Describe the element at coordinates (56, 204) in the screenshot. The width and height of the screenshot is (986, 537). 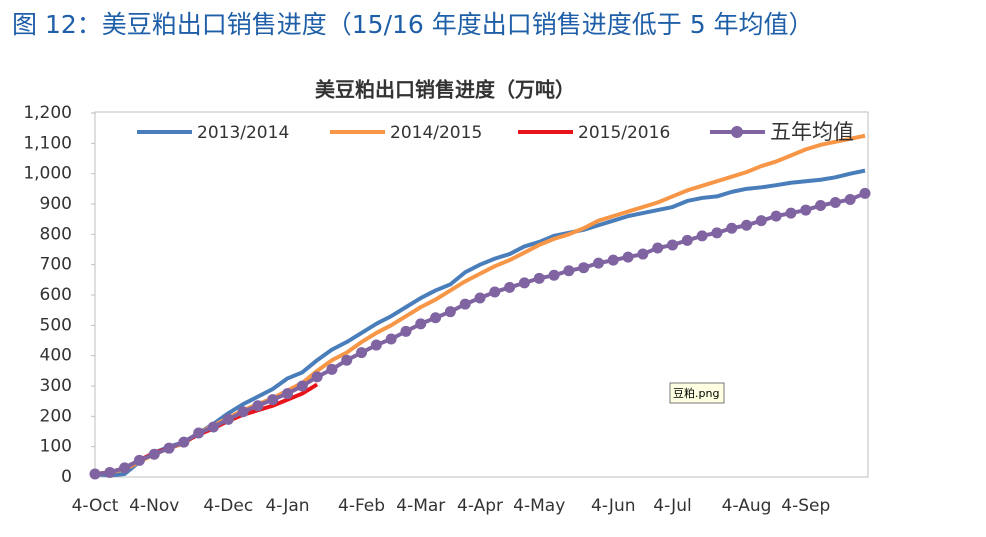
I see `y-tick-label: 900` at that location.